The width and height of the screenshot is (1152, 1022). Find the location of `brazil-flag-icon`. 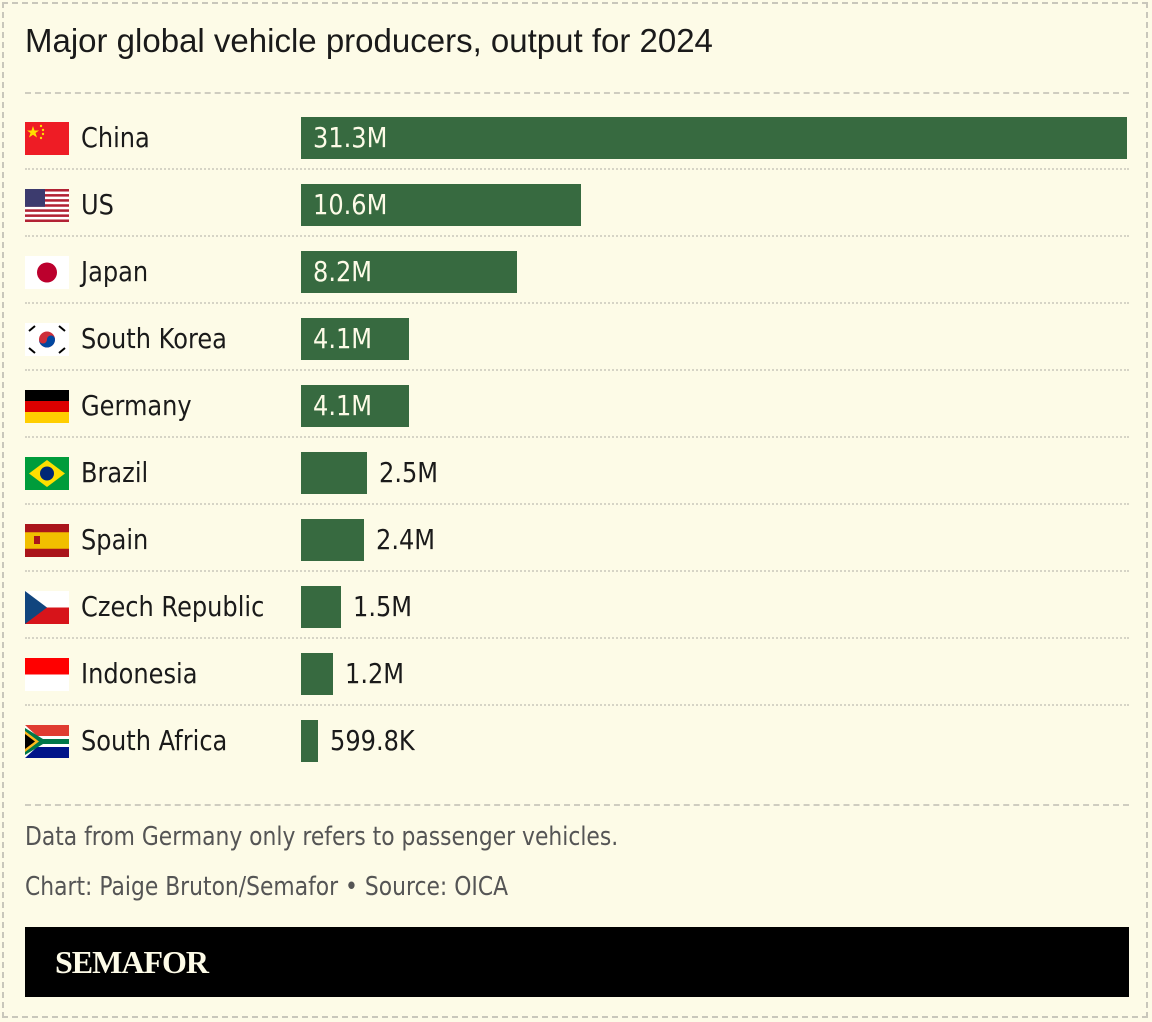

brazil-flag-icon is located at coordinates (47, 473).